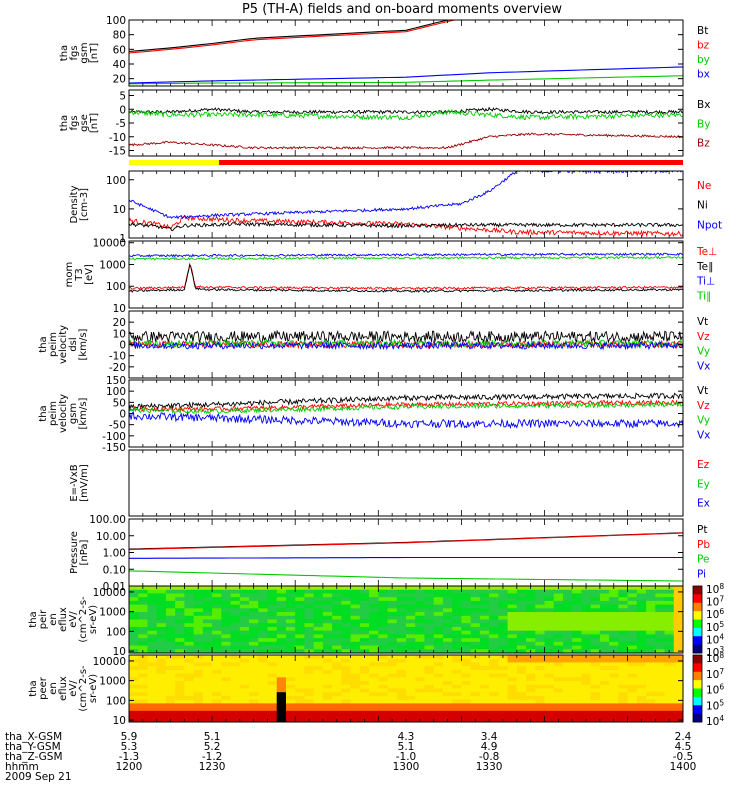 This screenshot has height=800, width=750. What do you see at coordinates (63, 413) in the screenshot?
I see `y-axis-label: velocity` at bounding box center [63, 413].